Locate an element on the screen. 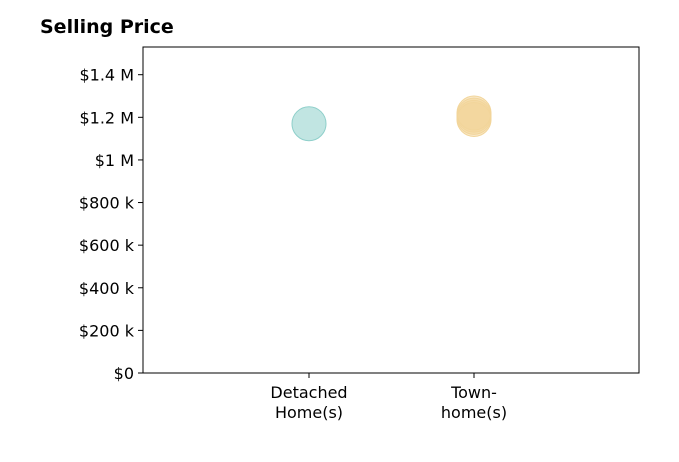  y-tick-label: $1.2 M is located at coordinates (106, 117).